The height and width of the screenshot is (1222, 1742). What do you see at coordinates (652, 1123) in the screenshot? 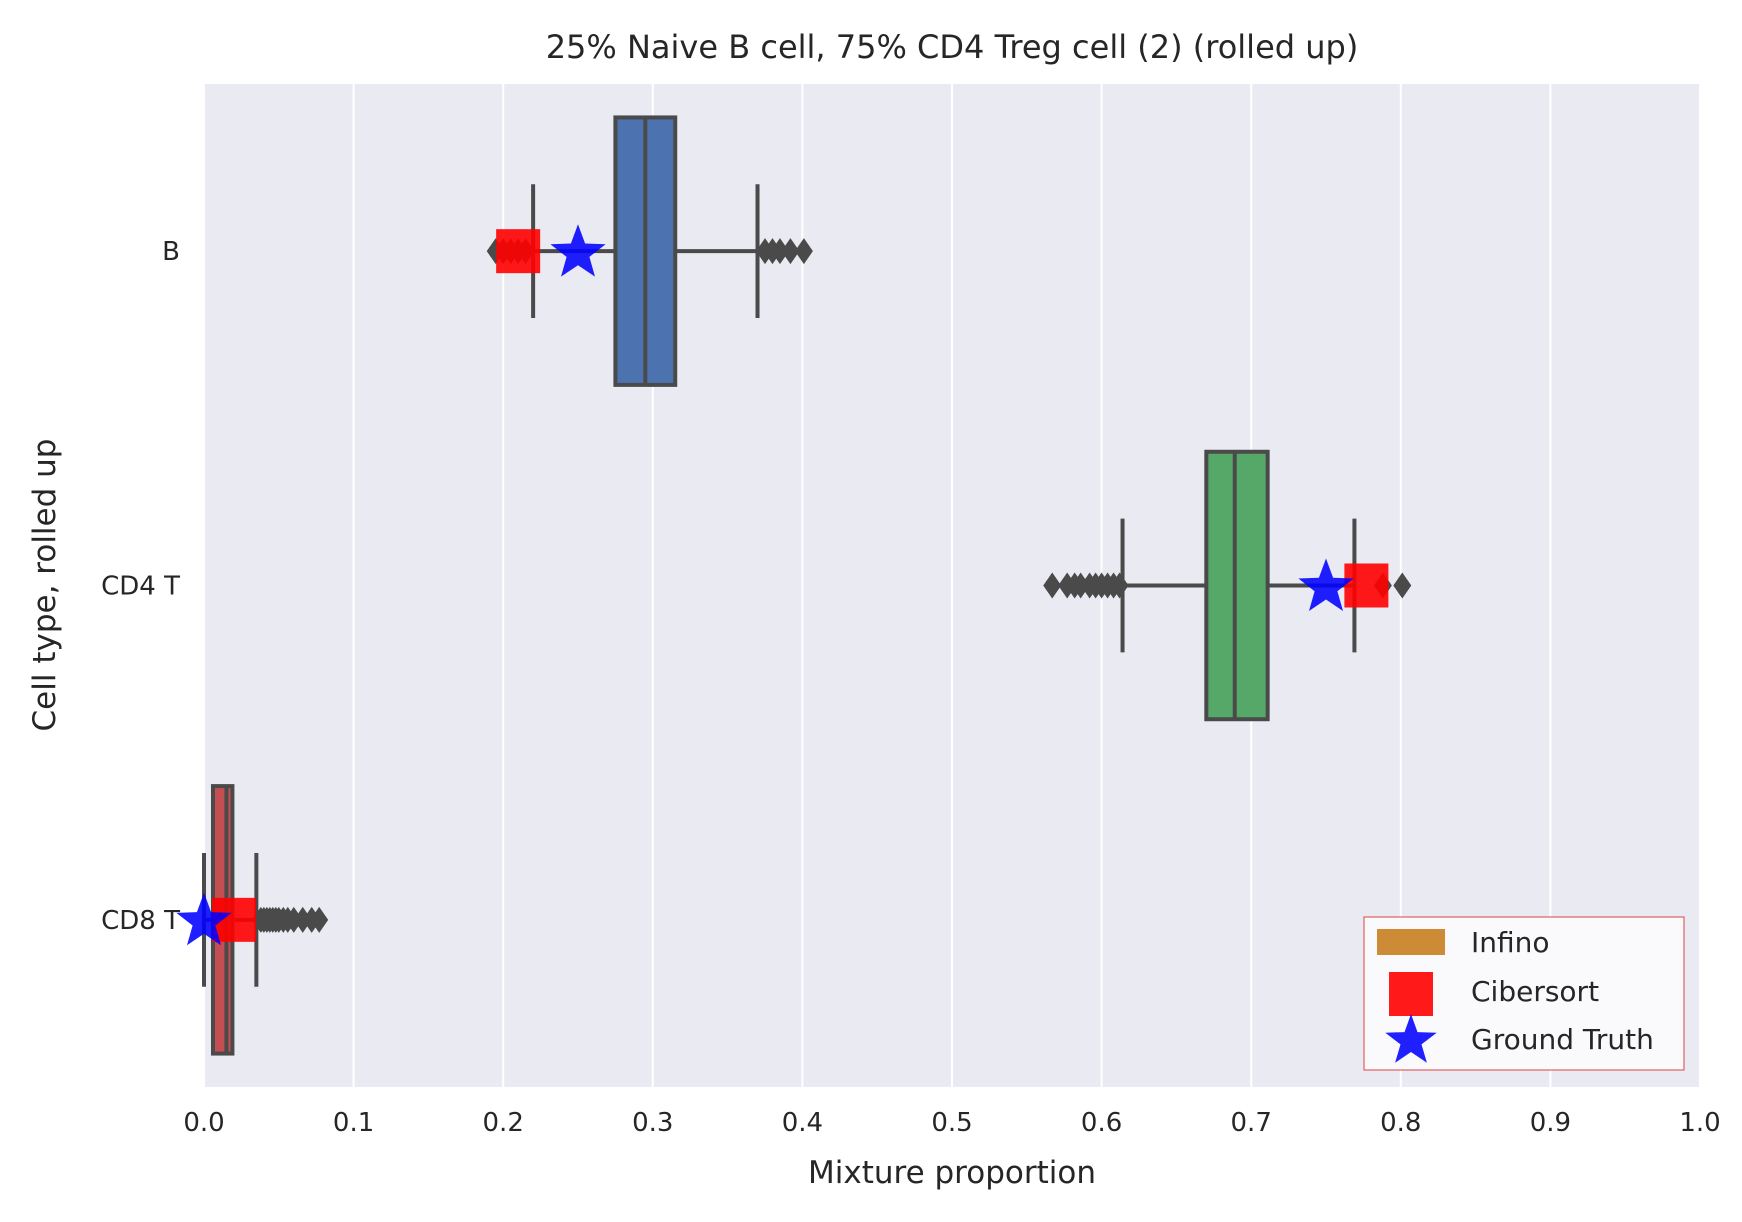
I see `x-tick-label: 0.3` at bounding box center [652, 1123].